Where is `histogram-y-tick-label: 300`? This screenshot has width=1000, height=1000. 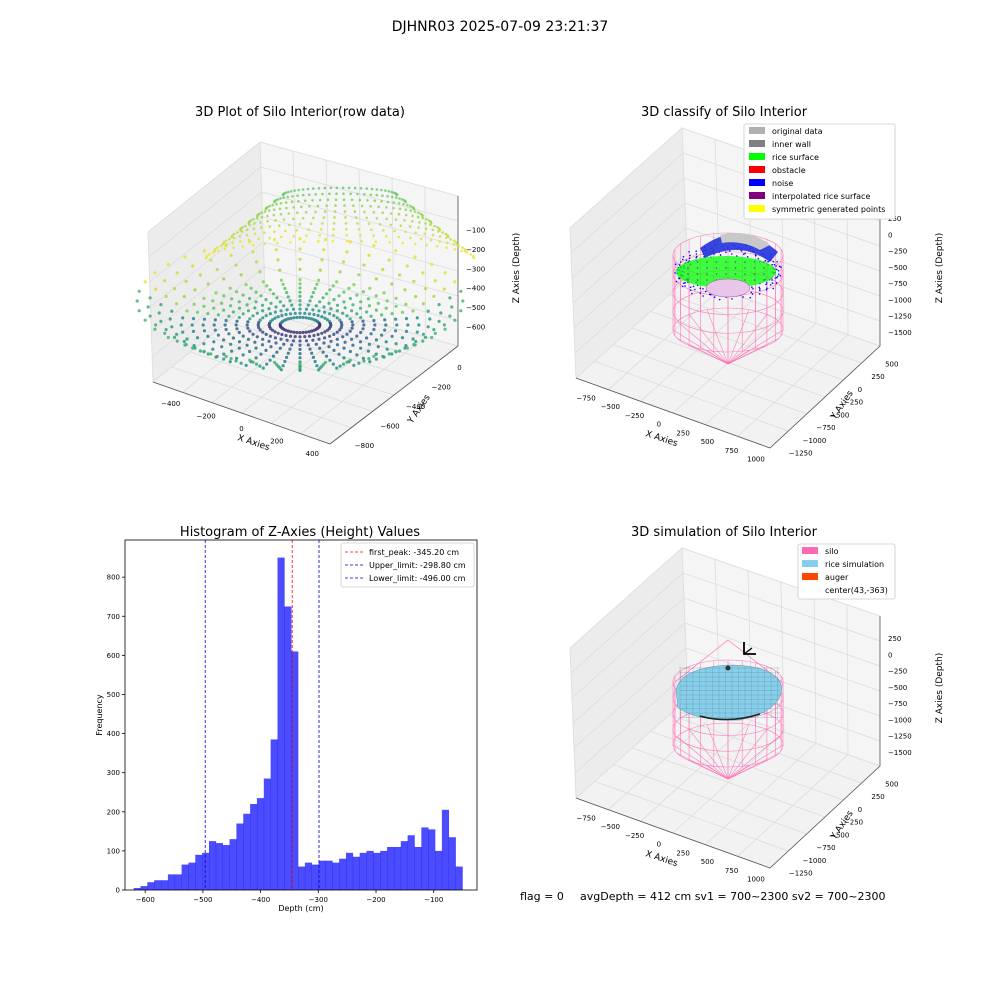
histogram-y-tick-label: 300 is located at coordinates (113, 773).